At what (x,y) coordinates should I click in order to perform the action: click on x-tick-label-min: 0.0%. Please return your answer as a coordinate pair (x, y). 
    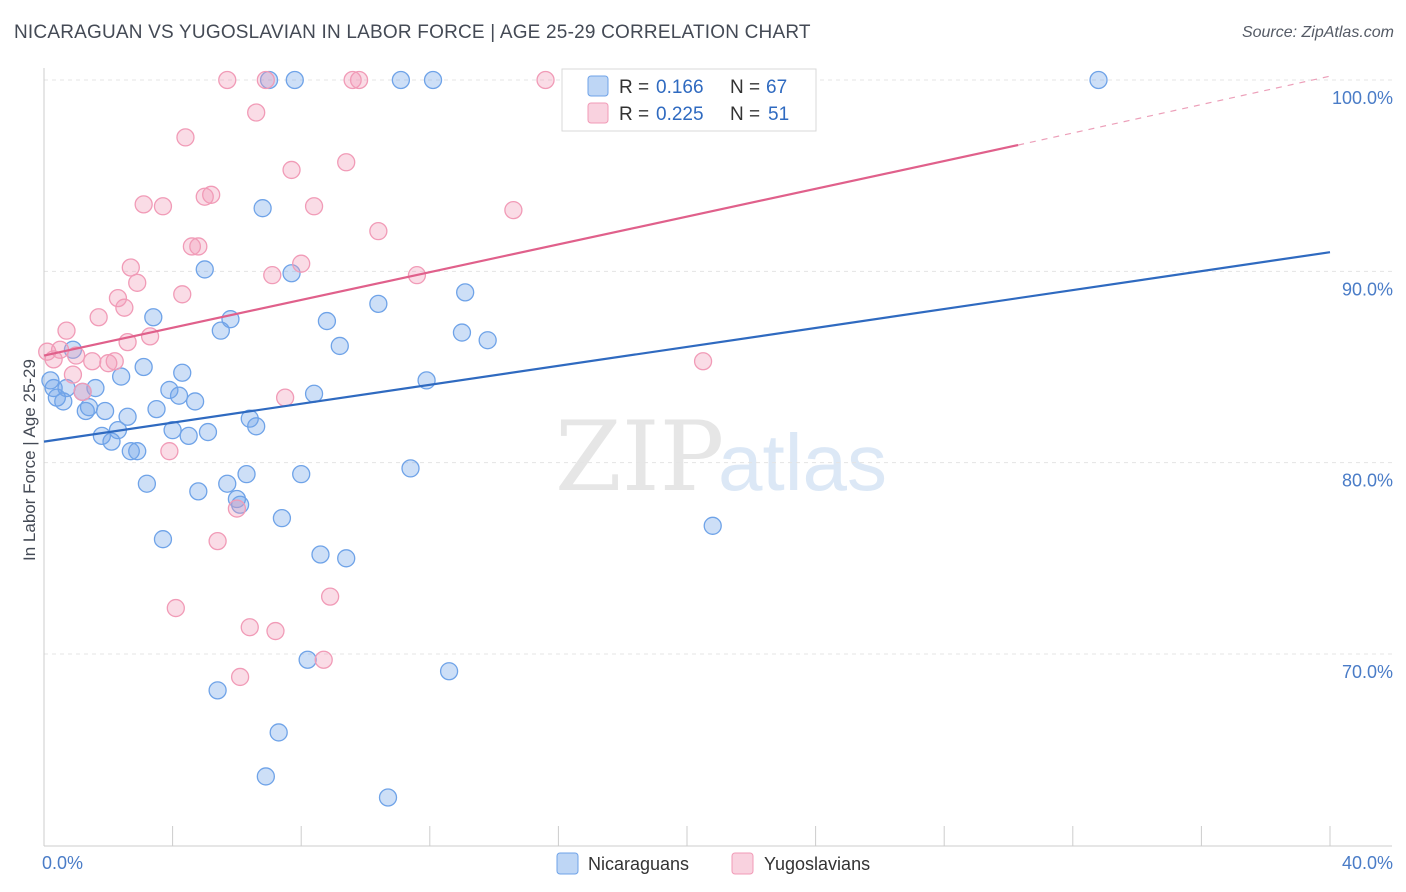
    Looking at the image, I should click on (62, 863).